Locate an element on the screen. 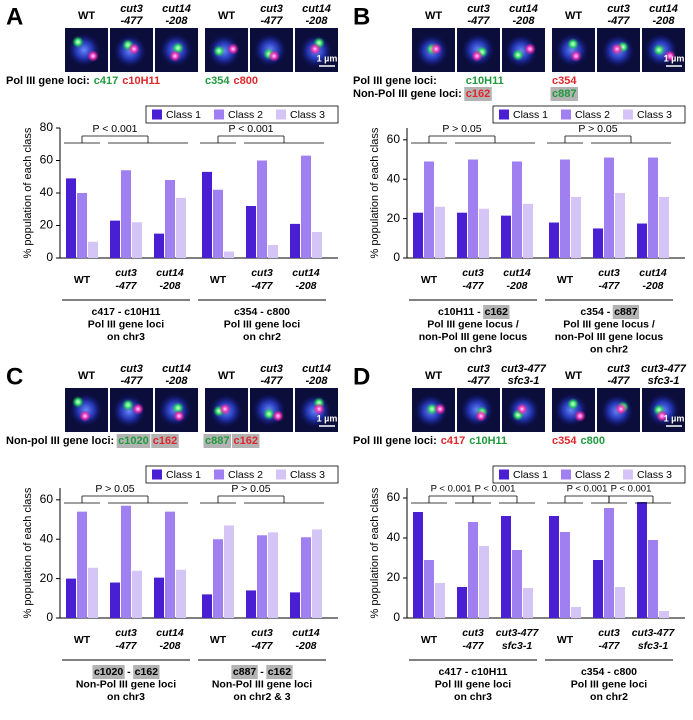  group-label: Pol III gene loci is located at coordinates (262, 324).